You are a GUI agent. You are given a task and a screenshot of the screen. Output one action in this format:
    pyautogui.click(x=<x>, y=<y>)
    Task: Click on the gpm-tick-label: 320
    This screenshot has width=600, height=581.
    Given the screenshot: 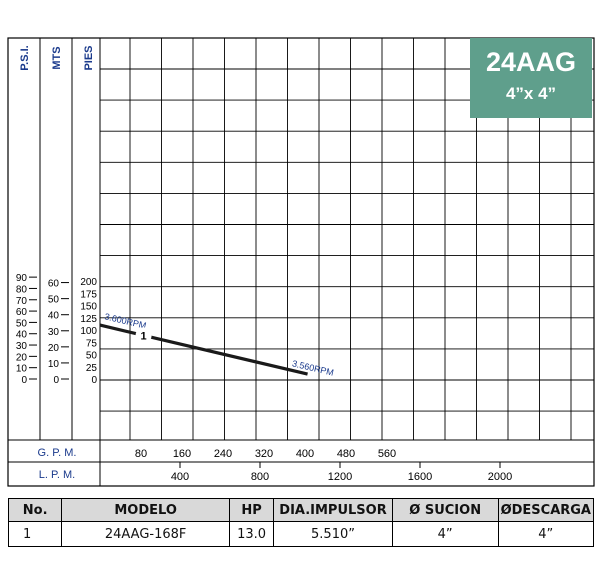 What is the action you would take?
    pyautogui.click(x=264, y=454)
    